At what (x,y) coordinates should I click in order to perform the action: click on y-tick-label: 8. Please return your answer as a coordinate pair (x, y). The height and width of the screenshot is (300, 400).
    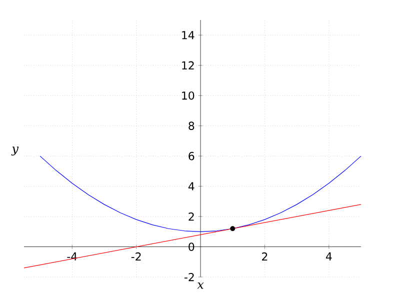
    Looking at the image, I should click on (191, 126).